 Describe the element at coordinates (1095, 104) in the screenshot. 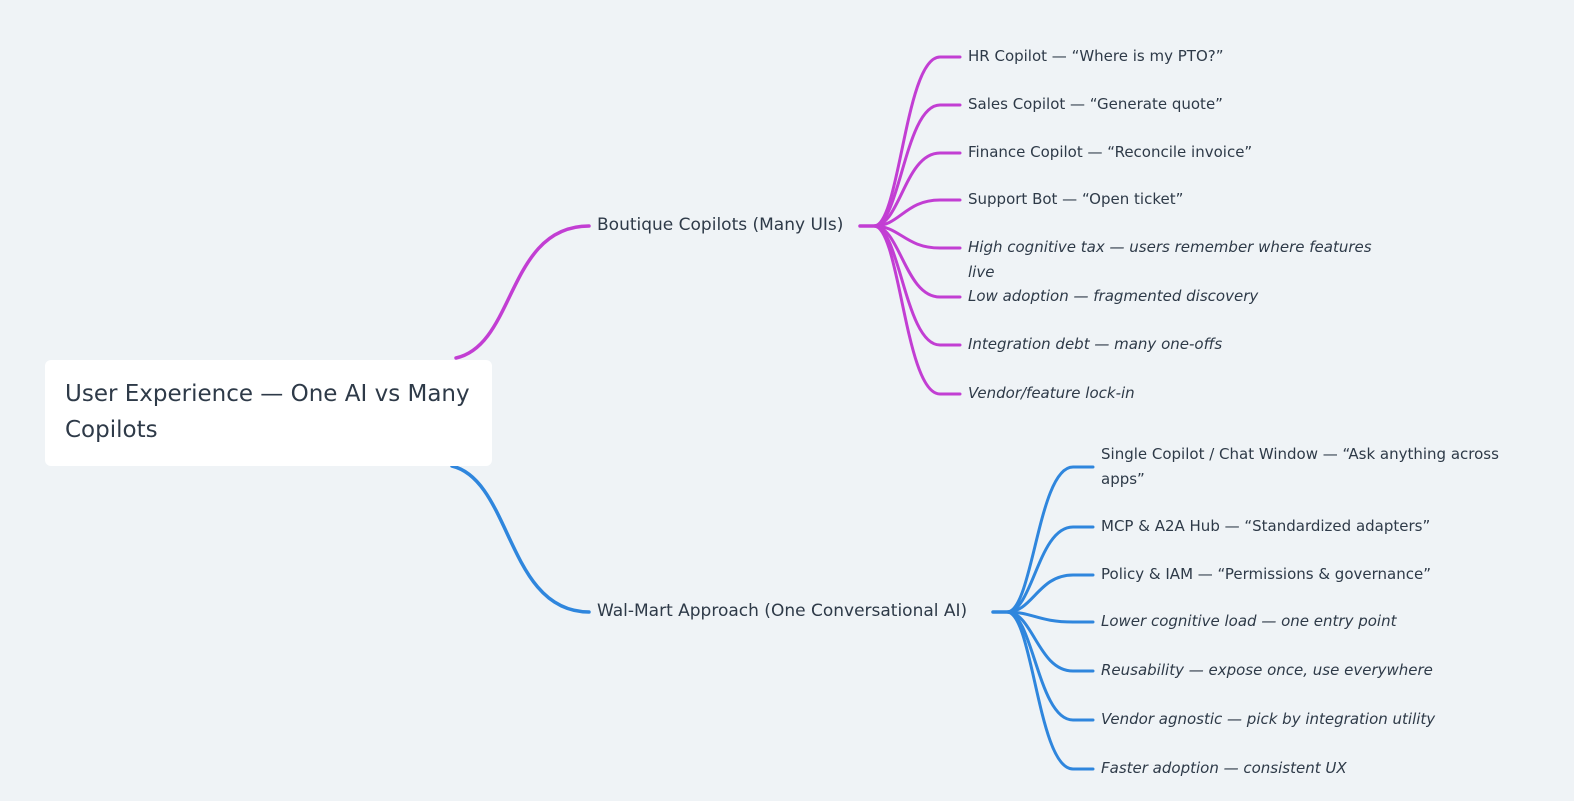

I see `leaf-node: Sales Copilot — “Generate quote”` at that location.